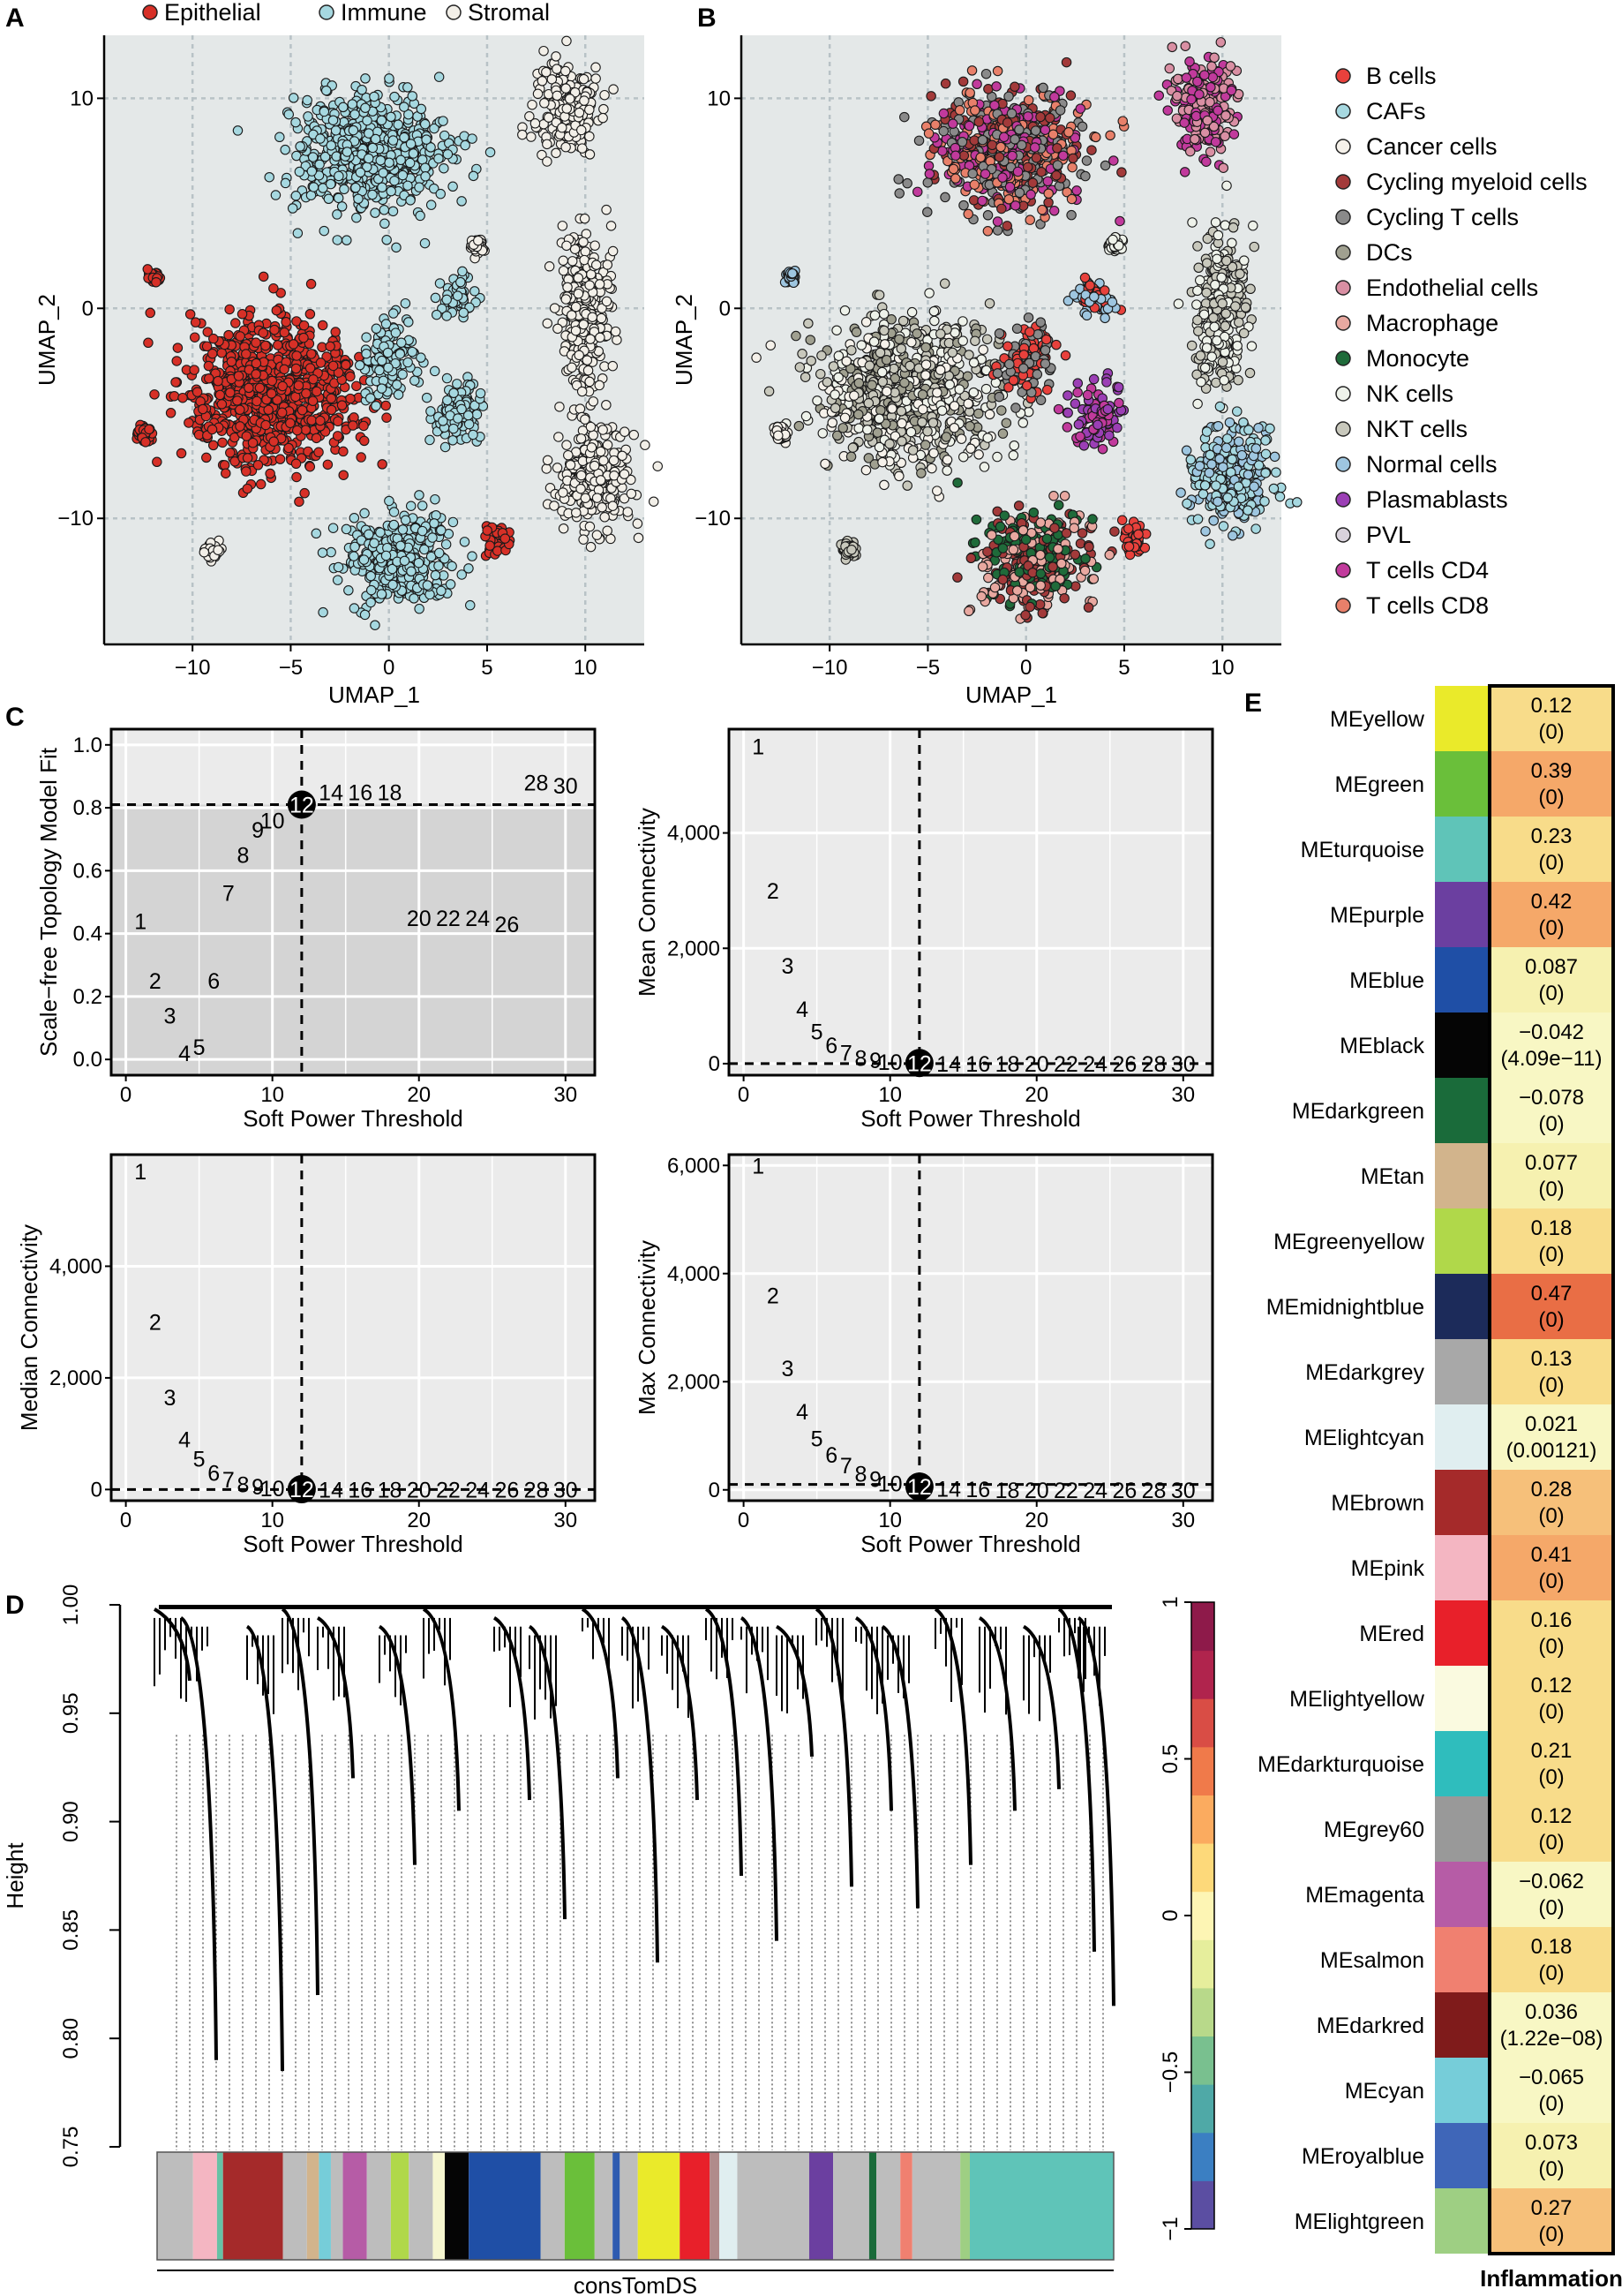 The height and width of the screenshot is (2296, 1622). What do you see at coordinates (88, 309) in the screenshot?
I see `y-tick-label: 0` at bounding box center [88, 309].